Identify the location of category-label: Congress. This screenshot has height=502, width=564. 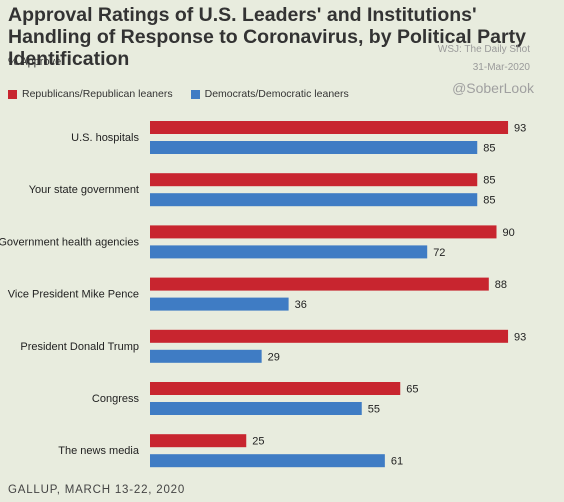
(116, 399).